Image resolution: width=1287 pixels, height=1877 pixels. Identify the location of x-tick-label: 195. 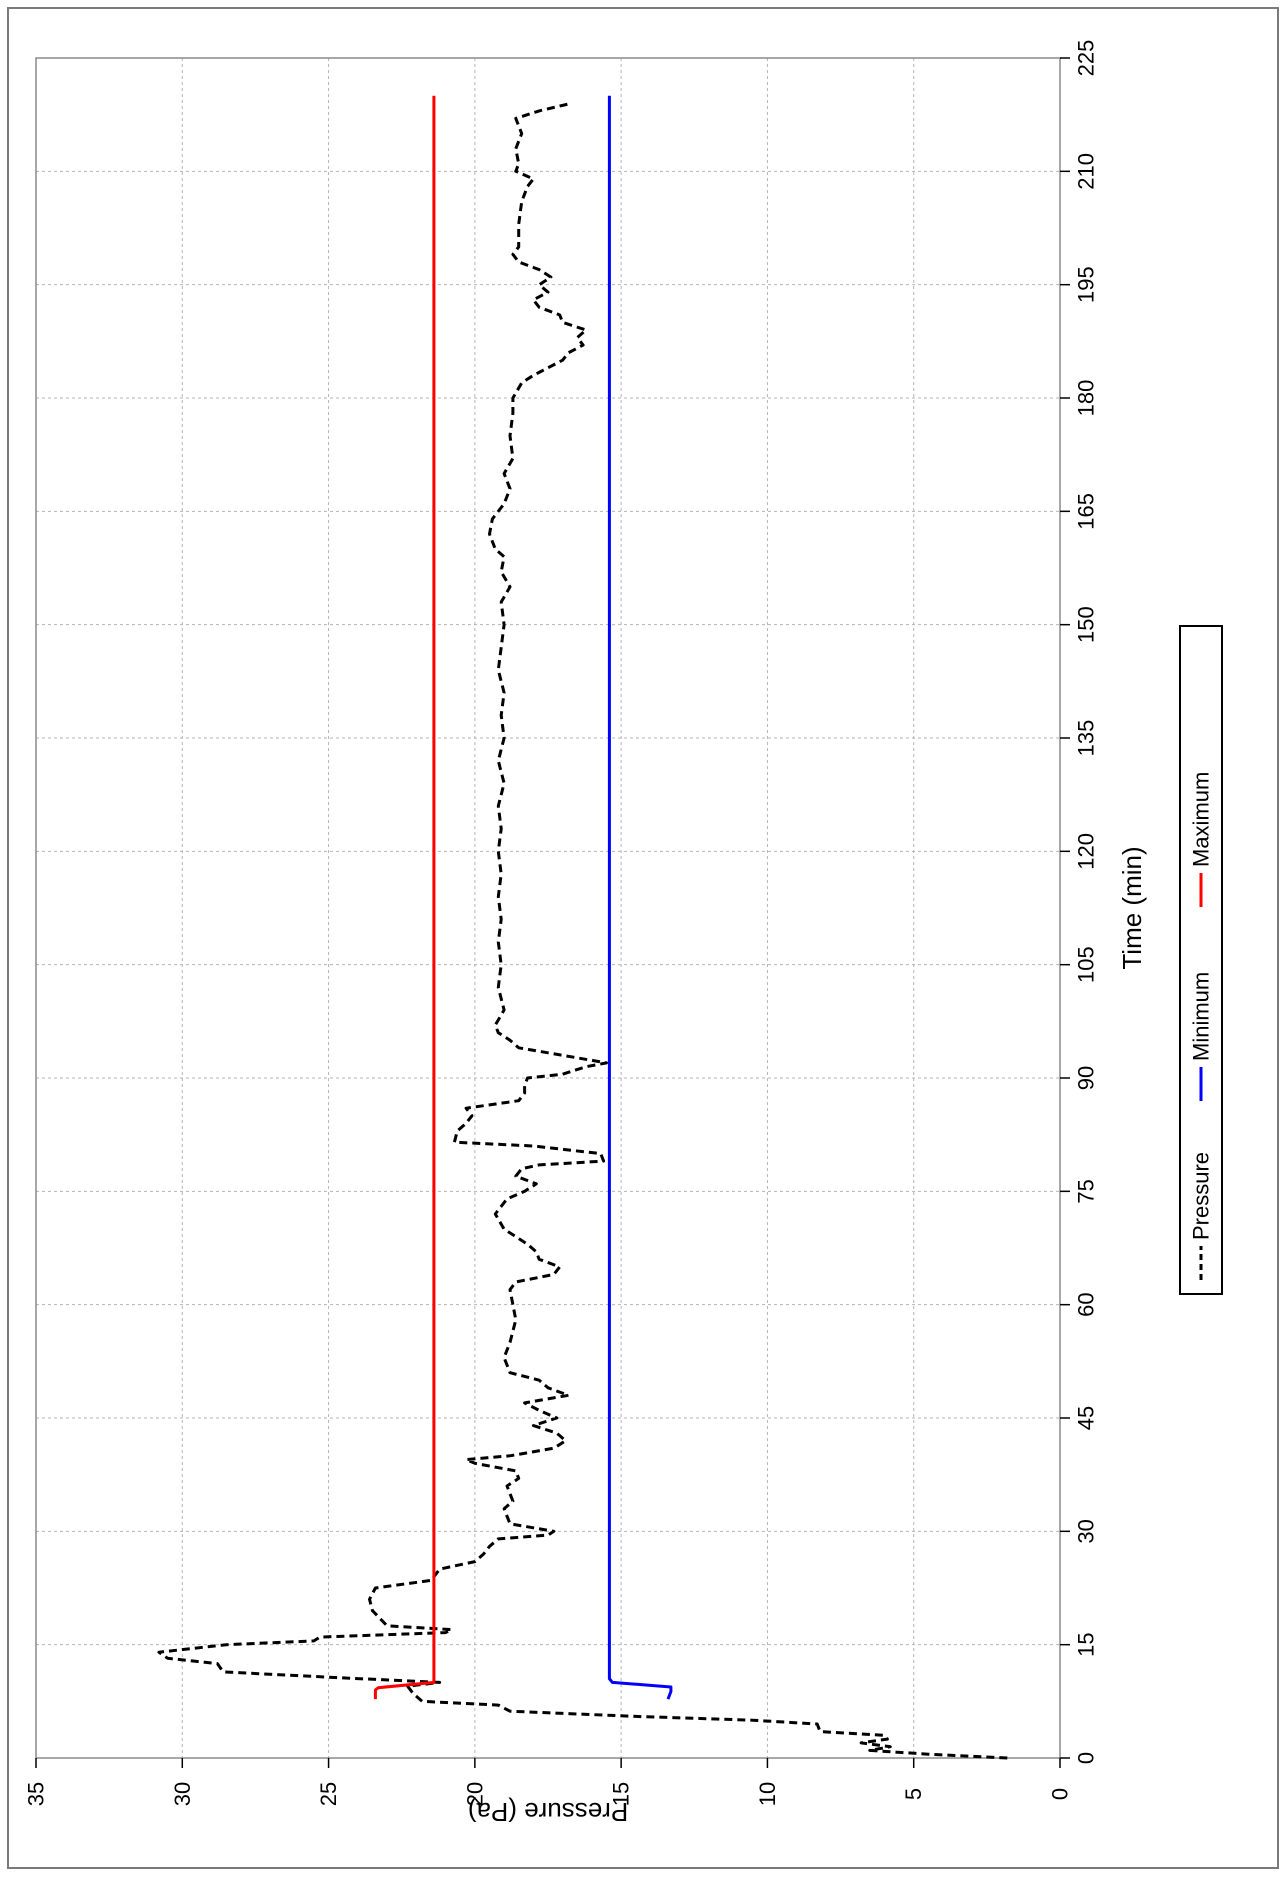
(1086, 284).